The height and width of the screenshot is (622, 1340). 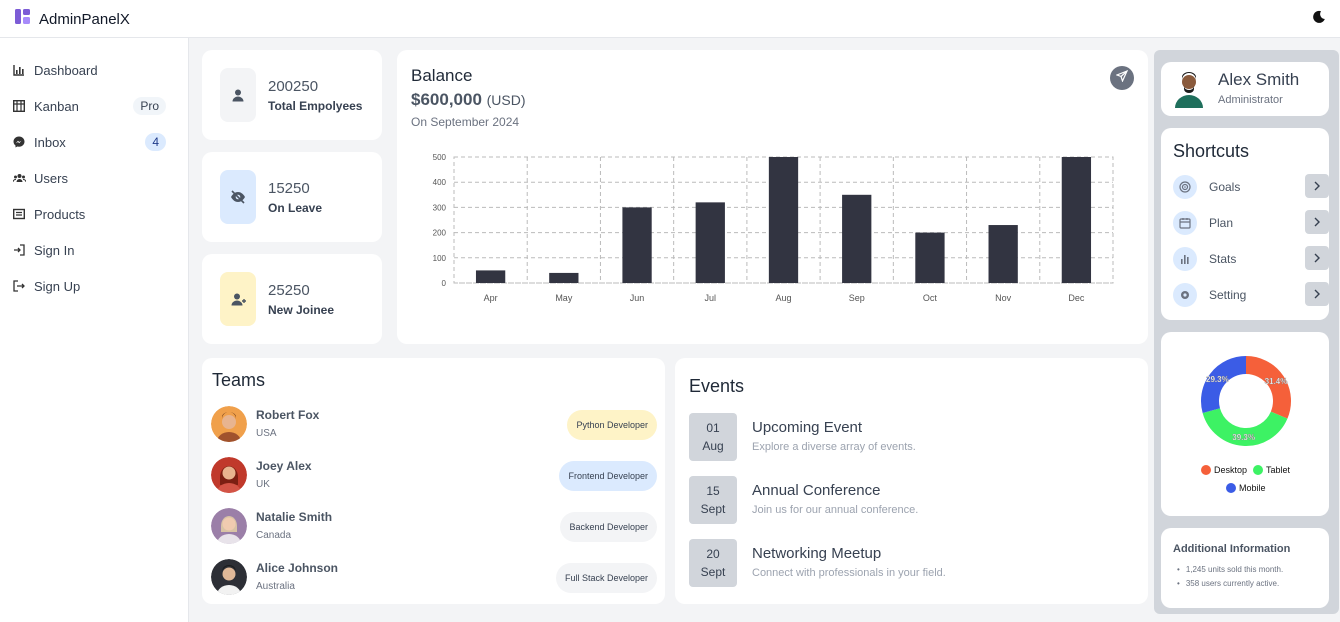 What do you see at coordinates (92, 250) in the screenshot?
I see `sidebar-item-sign-in: Sign In` at bounding box center [92, 250].